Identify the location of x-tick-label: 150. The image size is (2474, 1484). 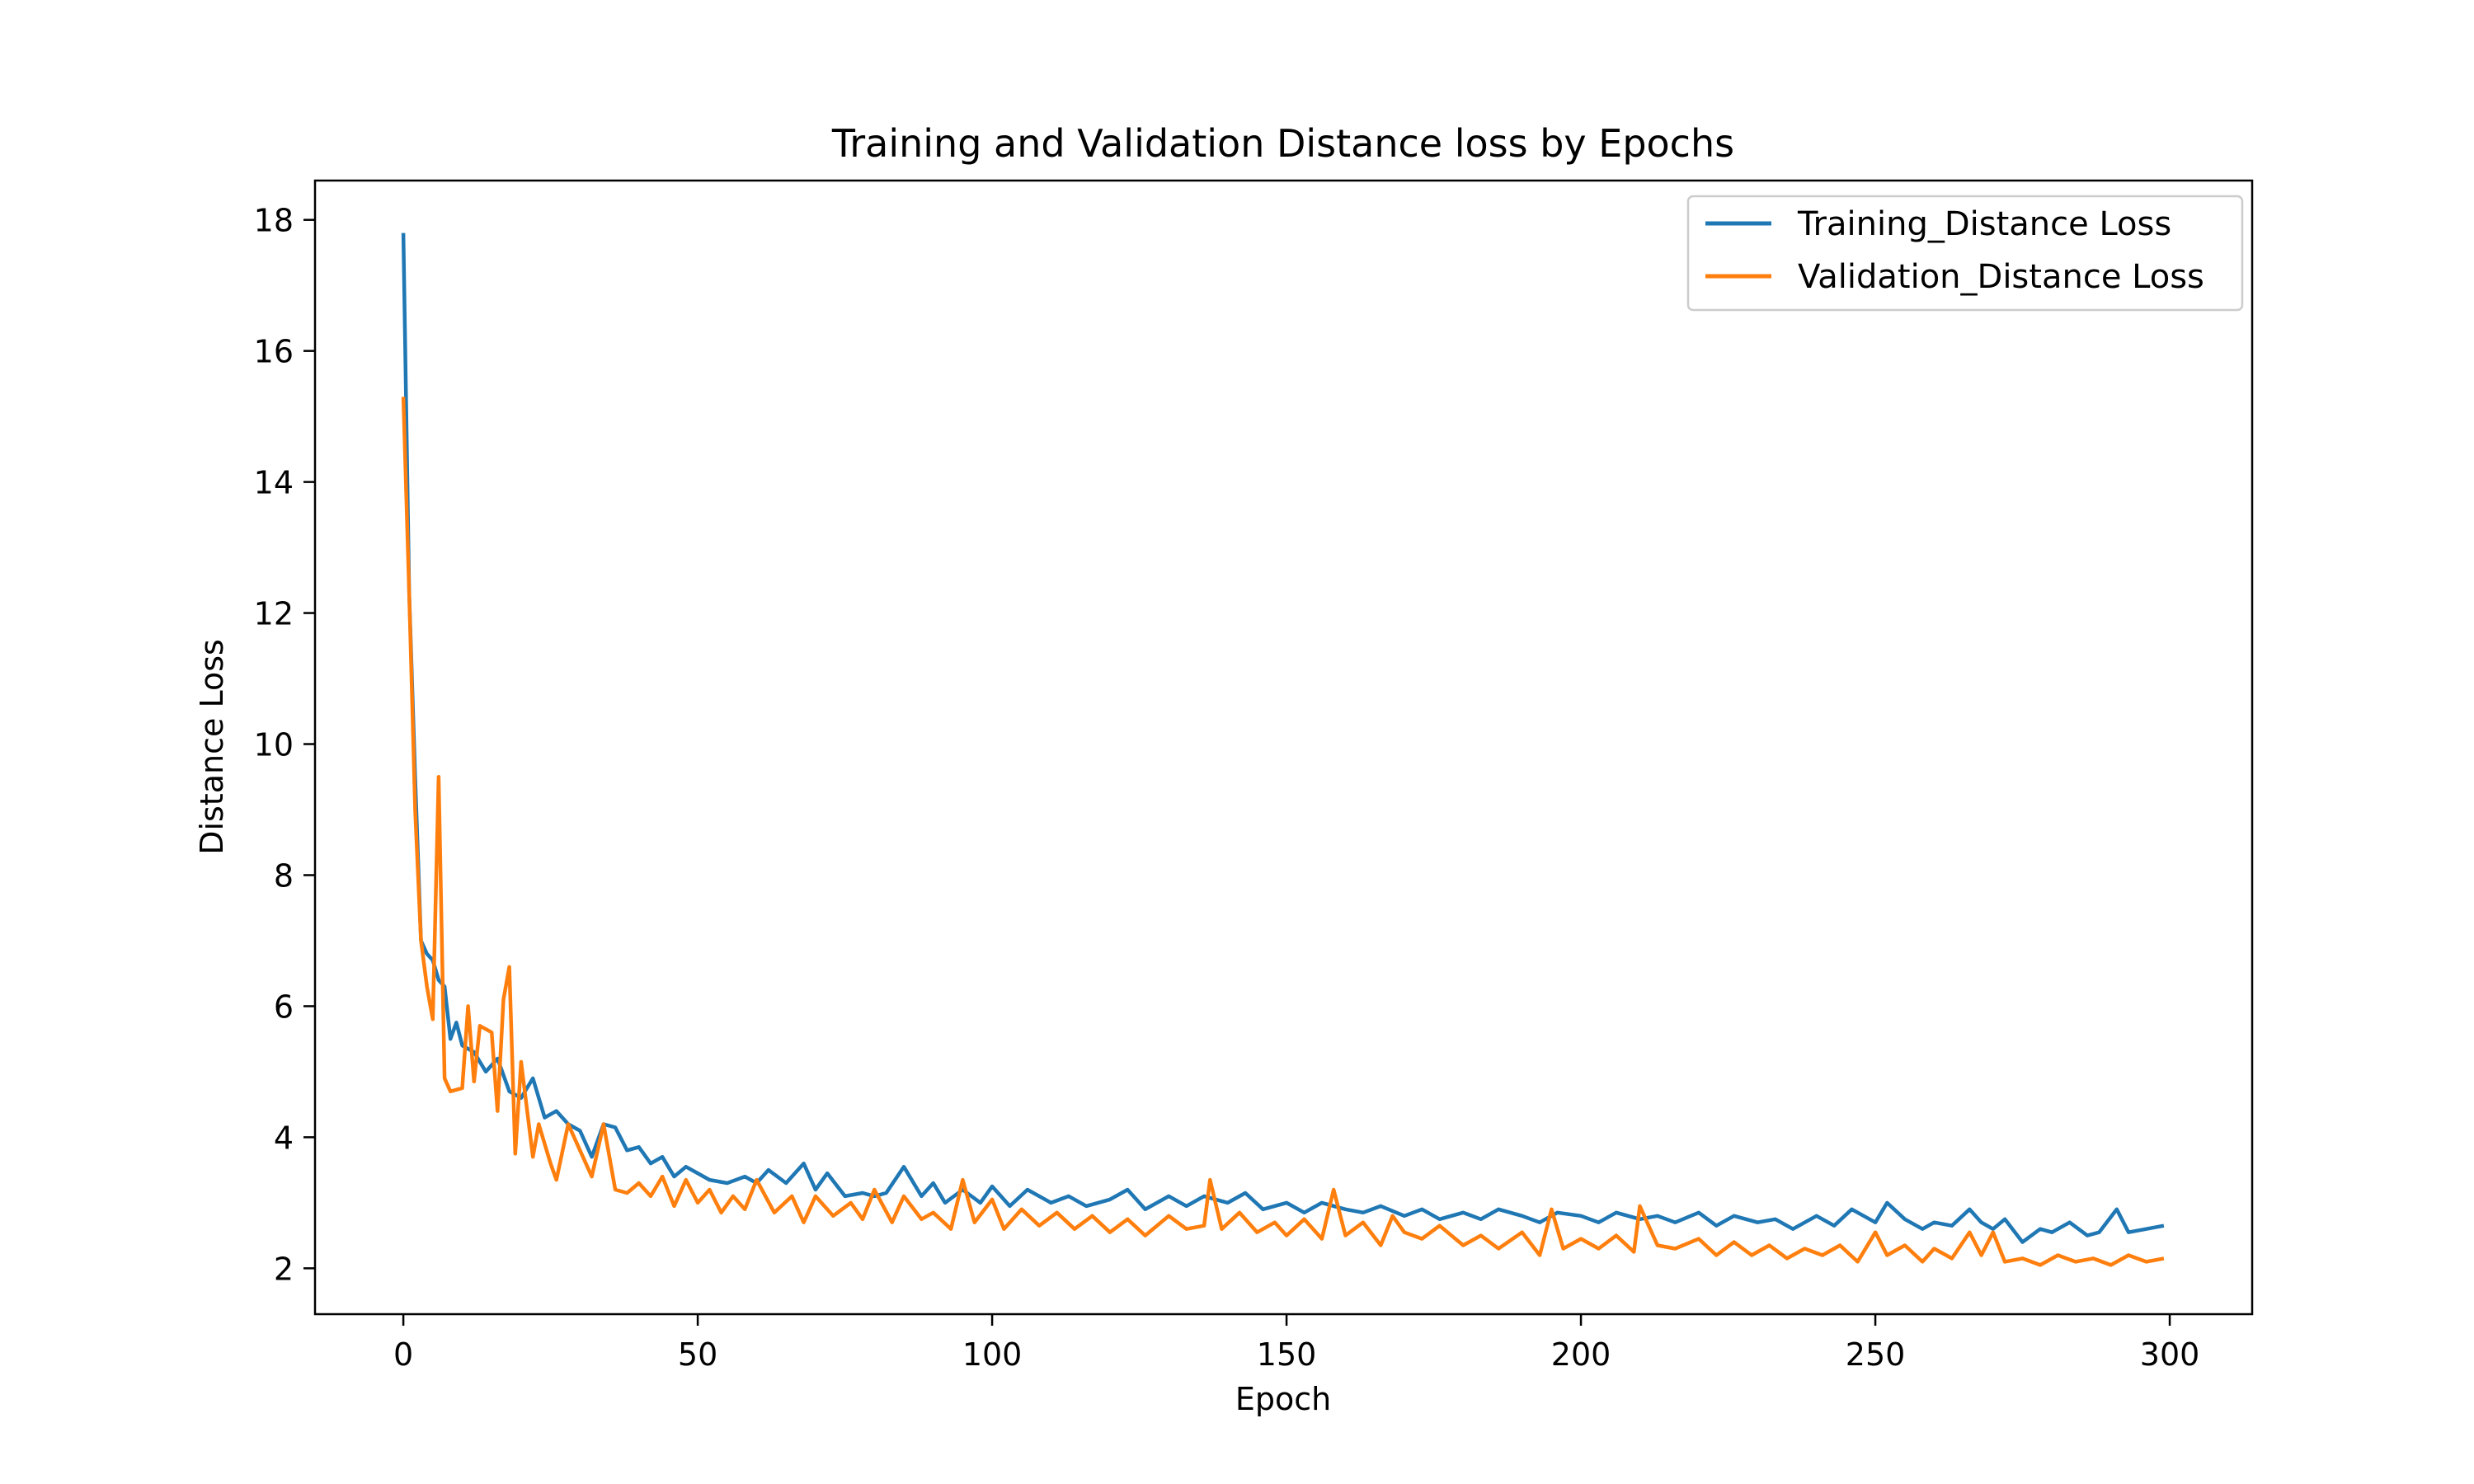
(1287, 1354).